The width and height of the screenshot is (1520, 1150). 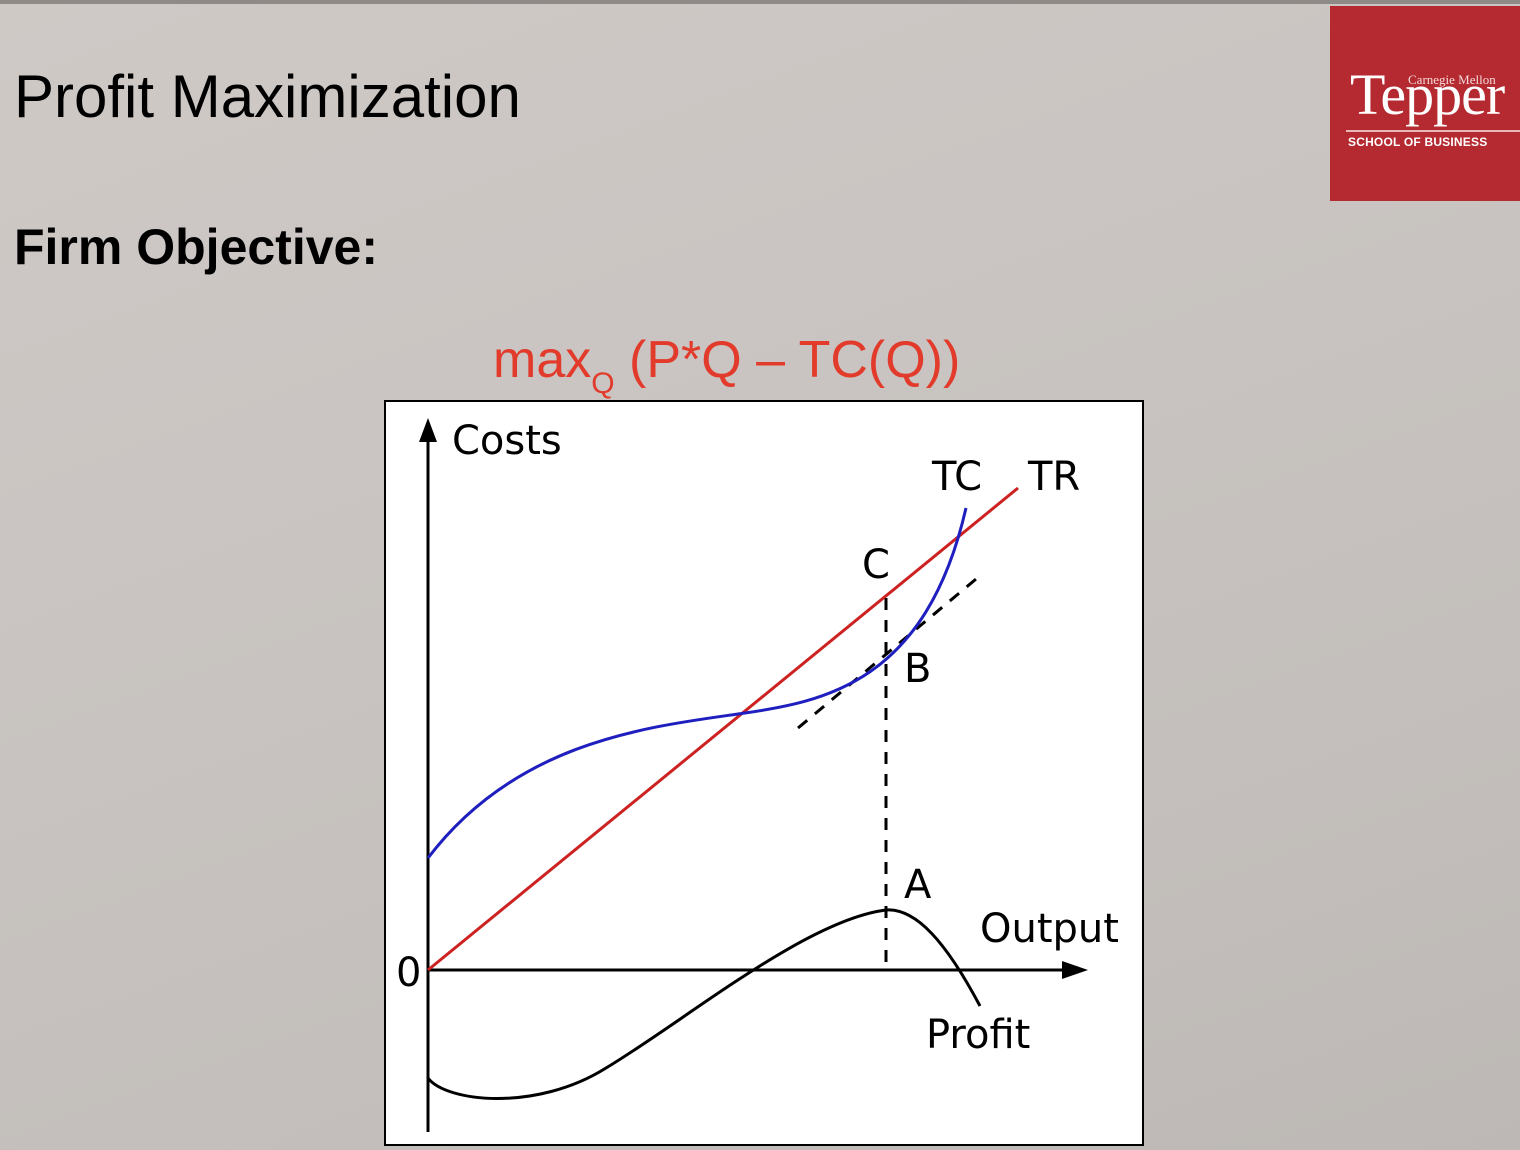 I want to click on tr-label: TR, so click(x=1053, y=477).